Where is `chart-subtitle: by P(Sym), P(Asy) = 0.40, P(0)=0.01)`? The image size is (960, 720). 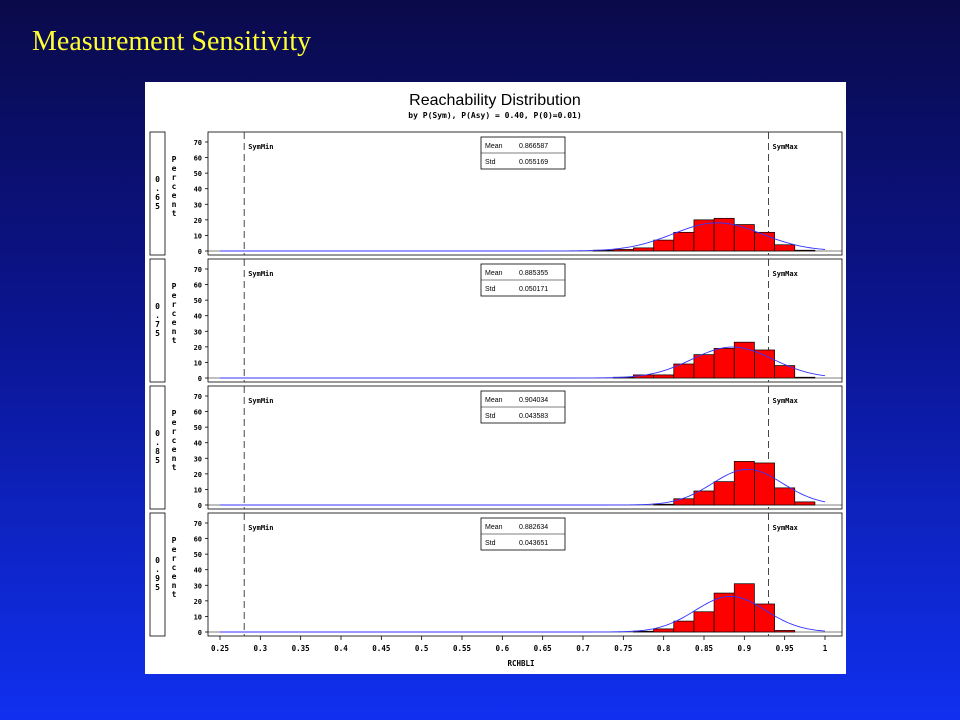
chart-subtitle: by P(Sym), P(Asy) = 0.40, P(0)=0.01) is located at coordinates (494, 115).